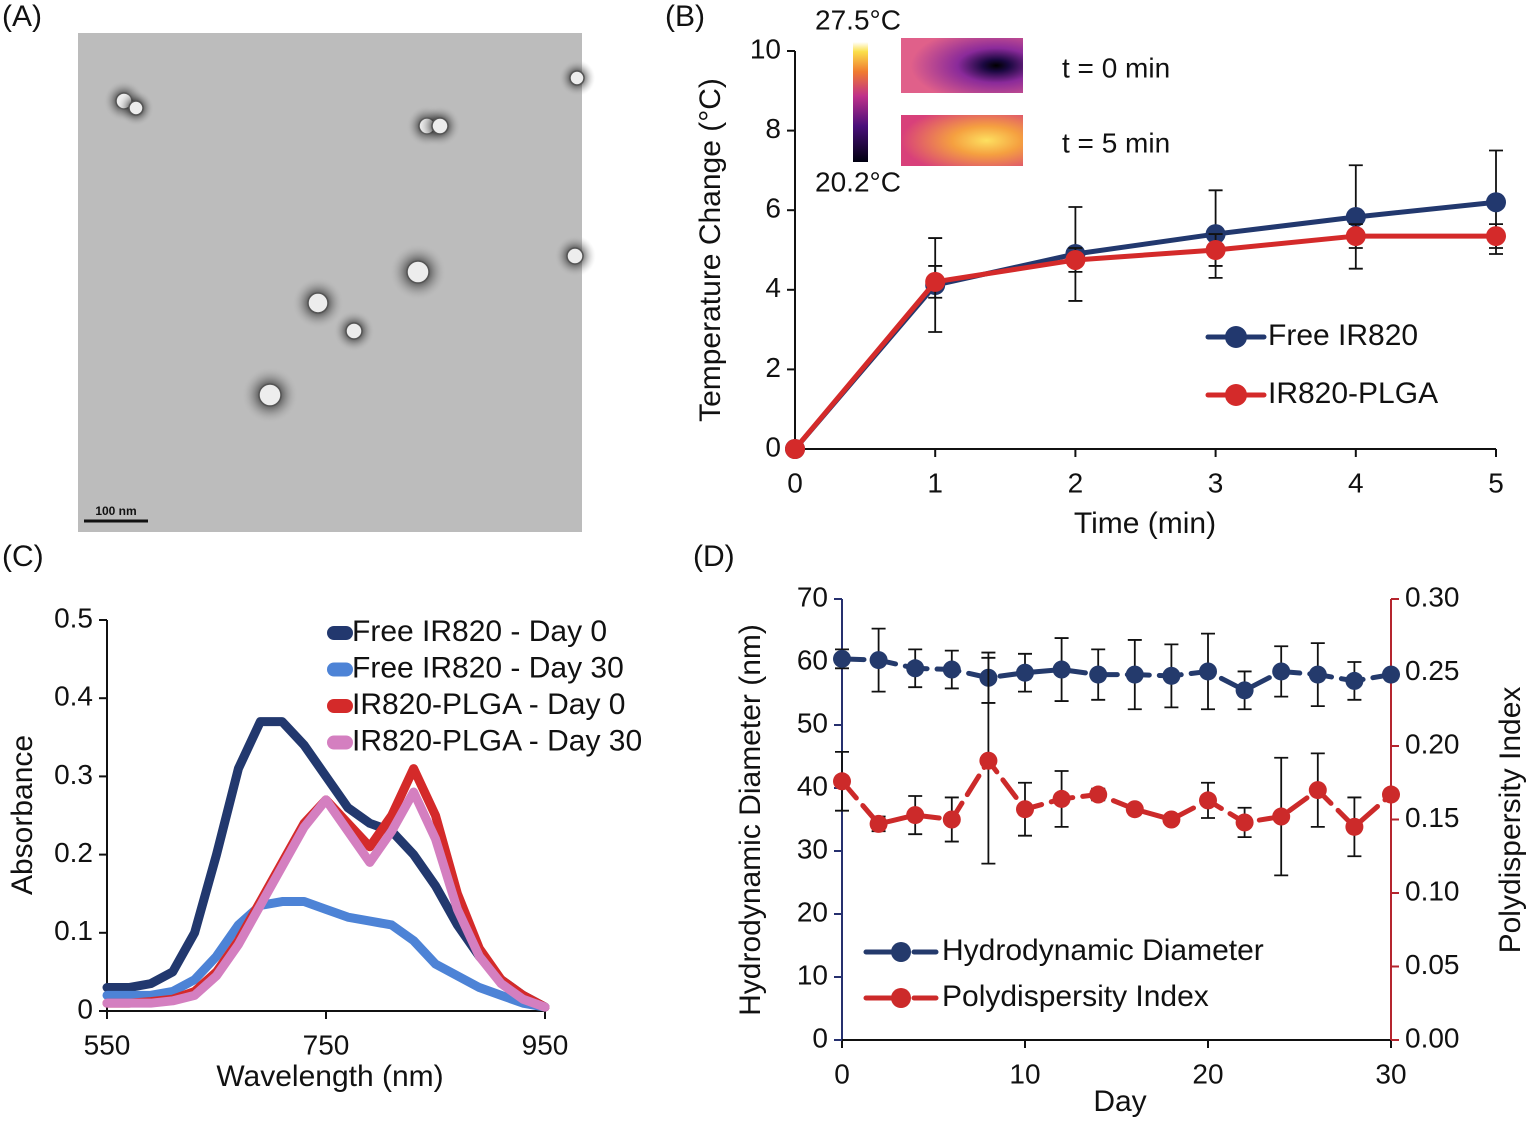 This screenshot has height=1122, width=1540. I want to click on y-tick-label: 20, so click(812, 911).